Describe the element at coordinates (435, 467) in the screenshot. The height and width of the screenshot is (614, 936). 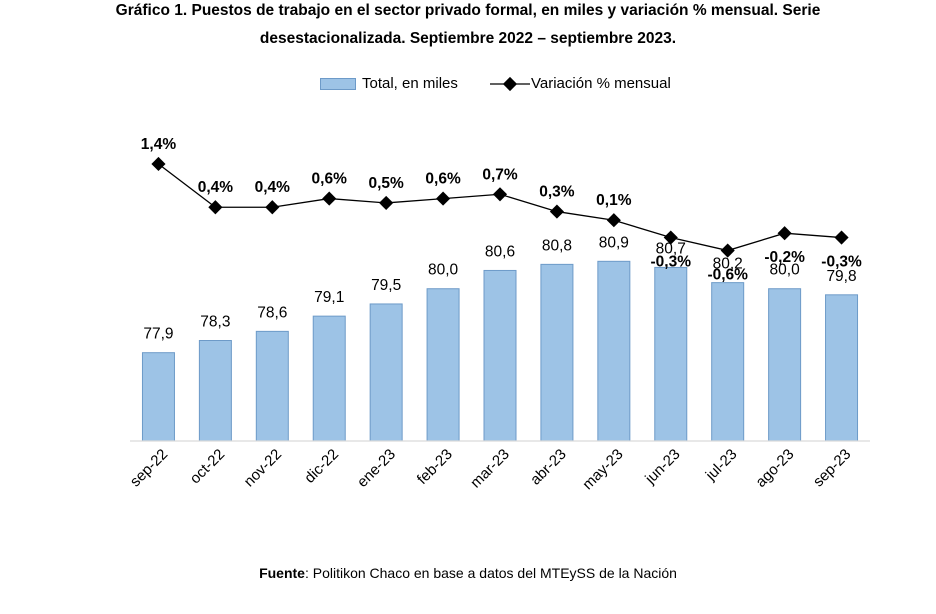
I see `x-tick-label: feb-23` at that location.